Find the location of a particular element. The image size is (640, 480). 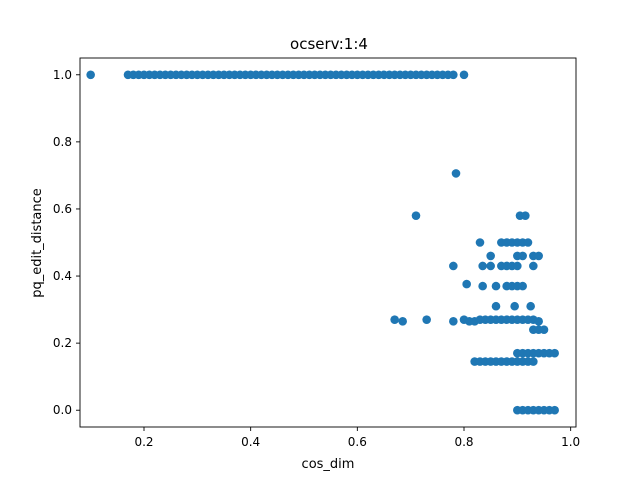

y-tick-label: 0.0 is located at coordinates (62, 410).